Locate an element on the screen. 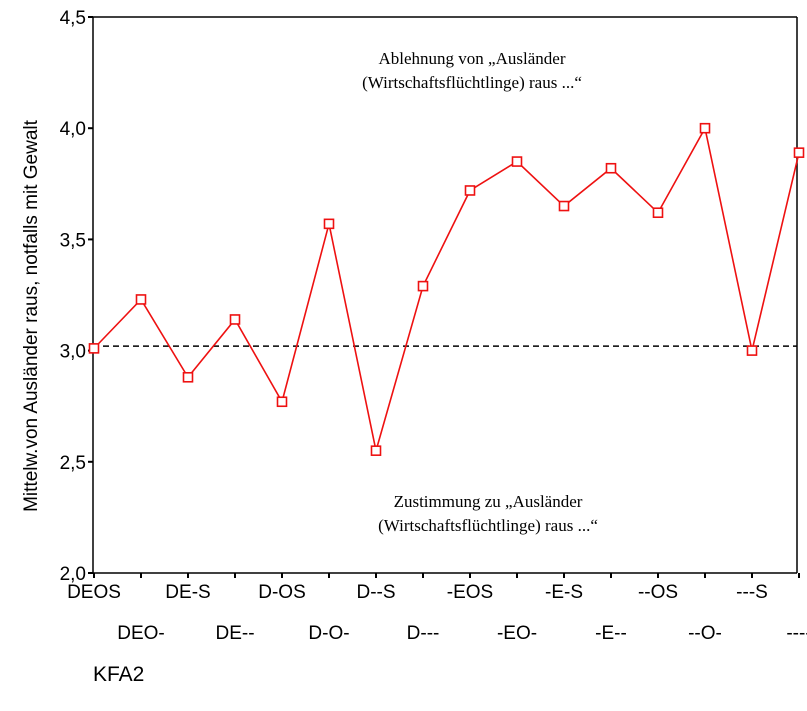  x-tick-label: ---S is located at coordinates (752, 592).